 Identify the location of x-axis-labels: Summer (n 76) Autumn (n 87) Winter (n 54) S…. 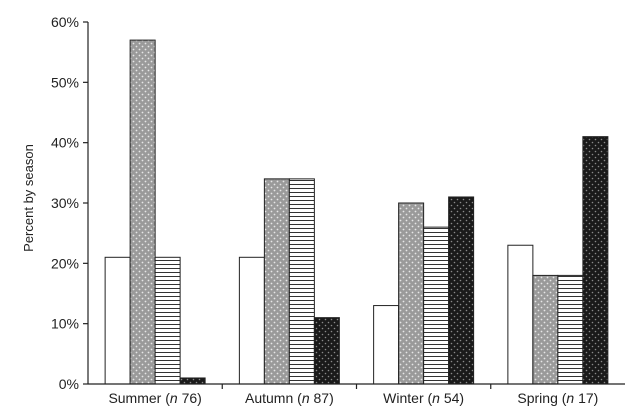
(353, 395).